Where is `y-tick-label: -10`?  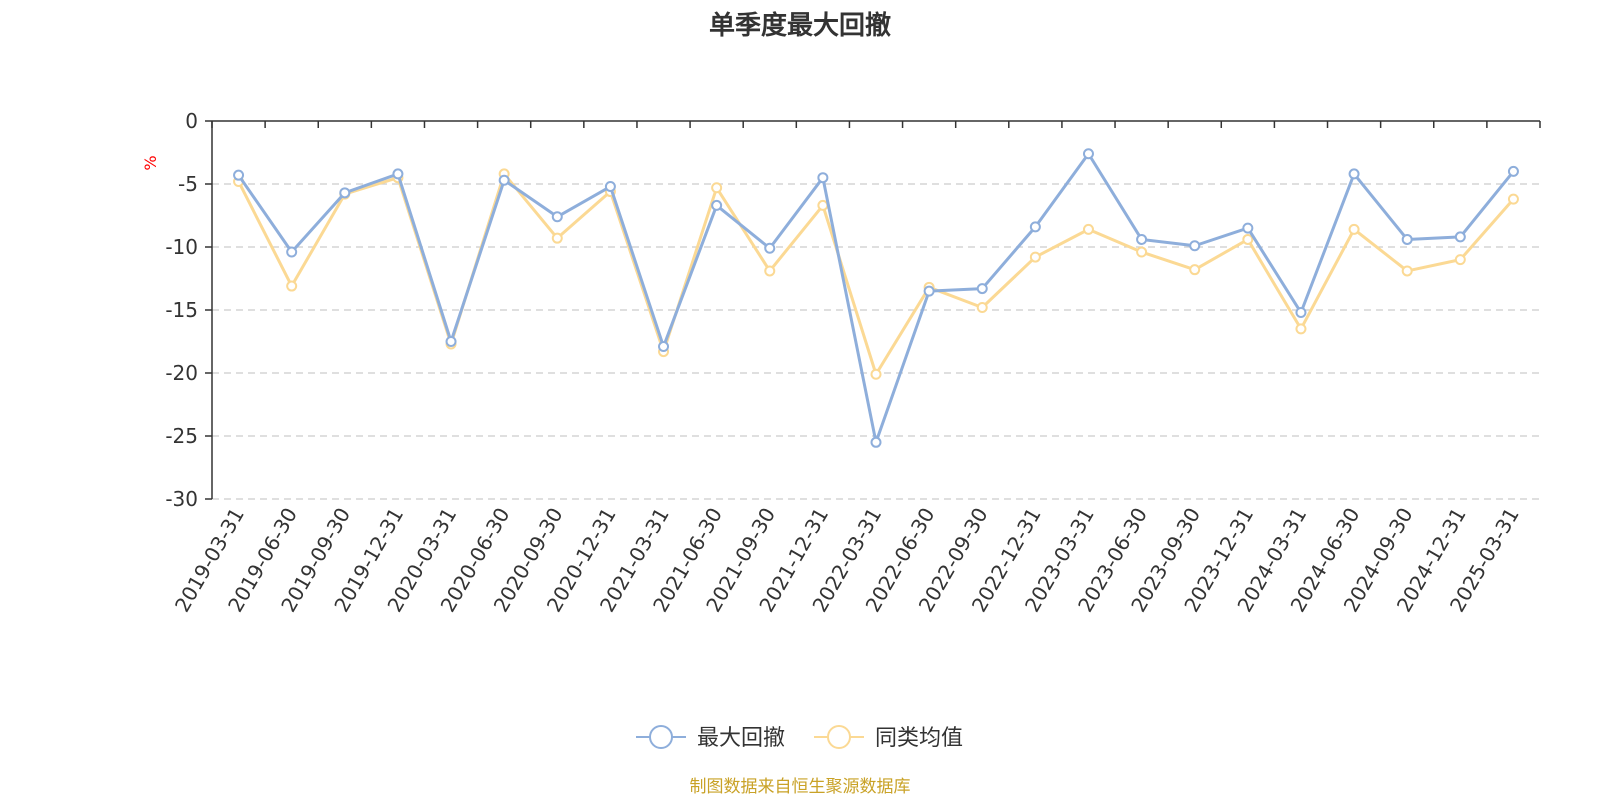
y-tick-label: -10 is located at coordinates (181, 247).